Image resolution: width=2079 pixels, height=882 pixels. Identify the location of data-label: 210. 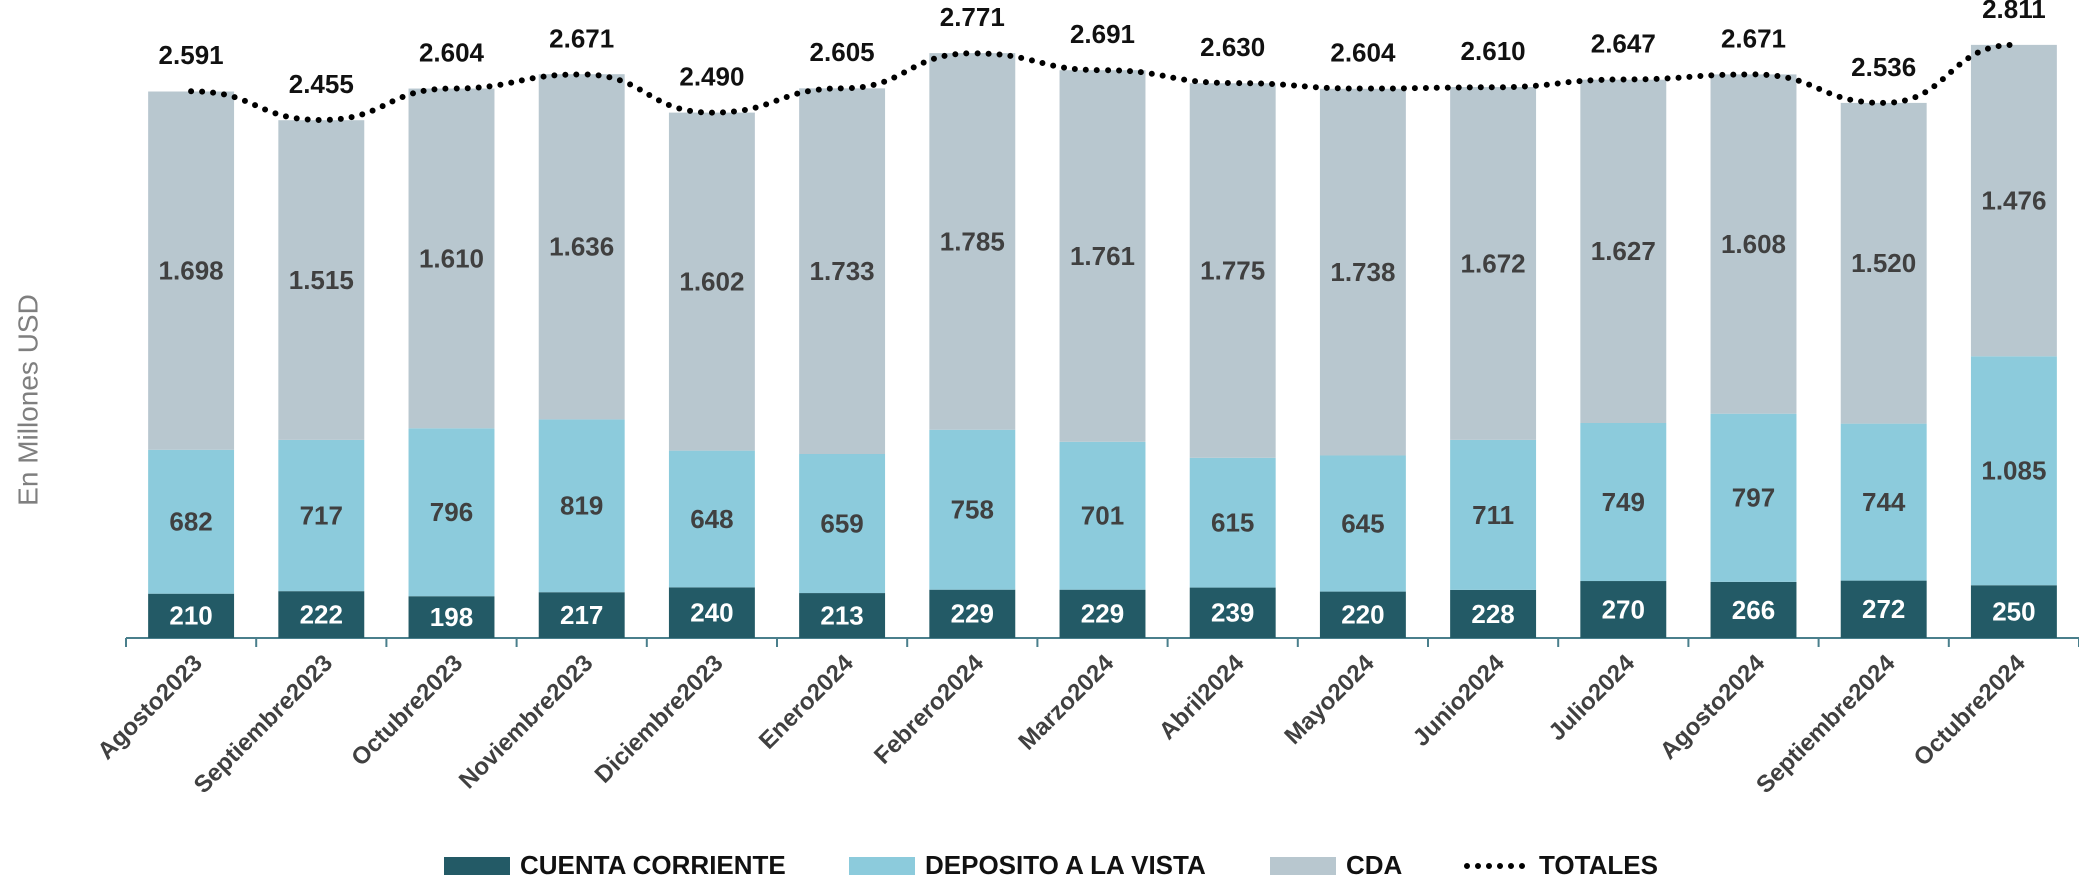
(190, 616).